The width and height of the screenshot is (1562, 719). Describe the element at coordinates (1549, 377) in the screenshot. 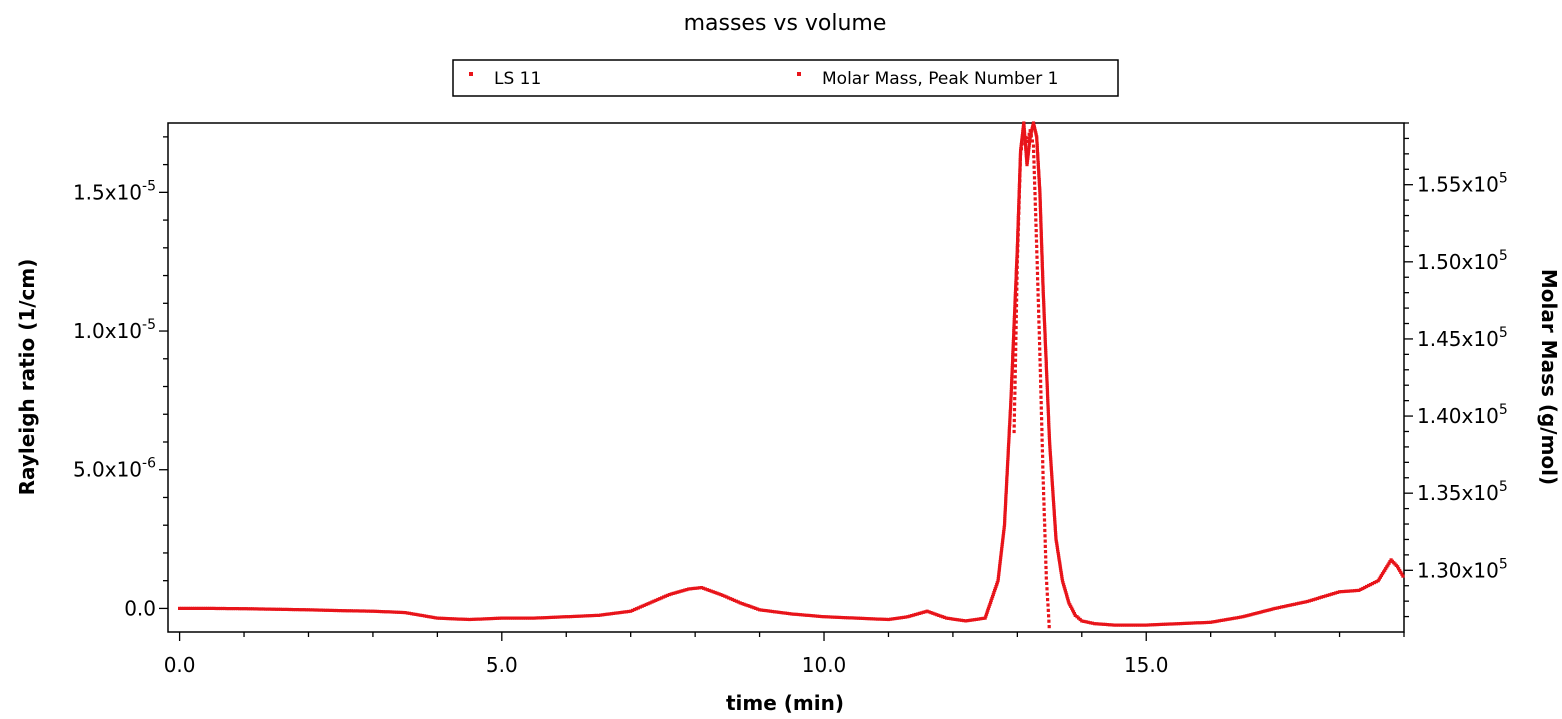

I see `y2-axis-label: Molar Mass (g/mol)` at that location.